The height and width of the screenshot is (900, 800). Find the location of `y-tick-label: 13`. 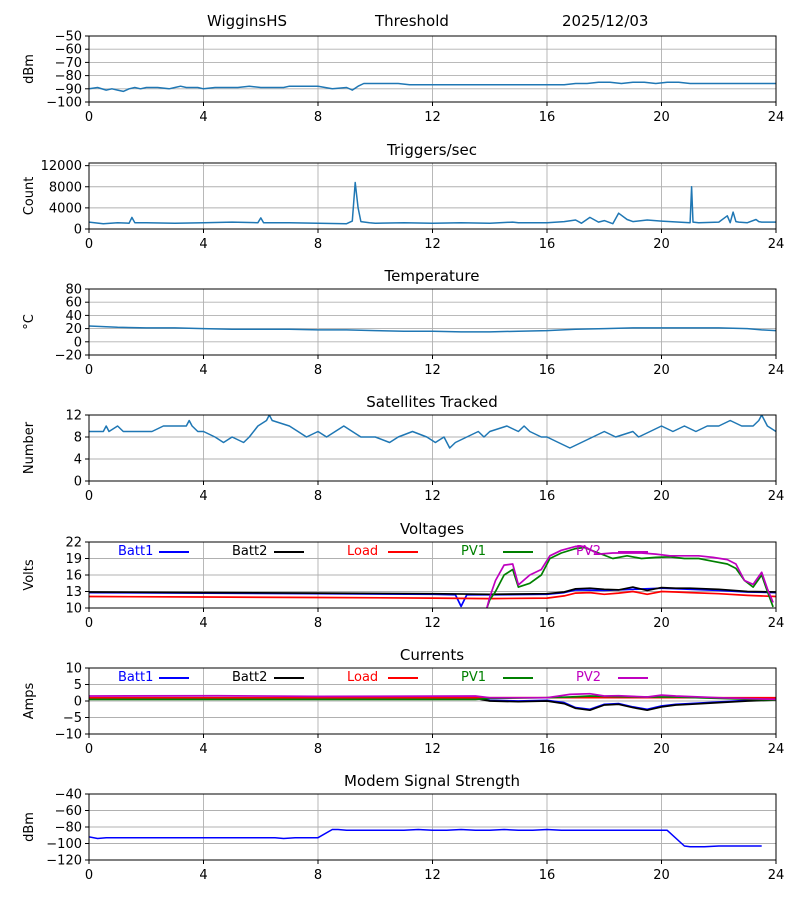

y-tick-label: 13 is located at coordinates (73, 592).